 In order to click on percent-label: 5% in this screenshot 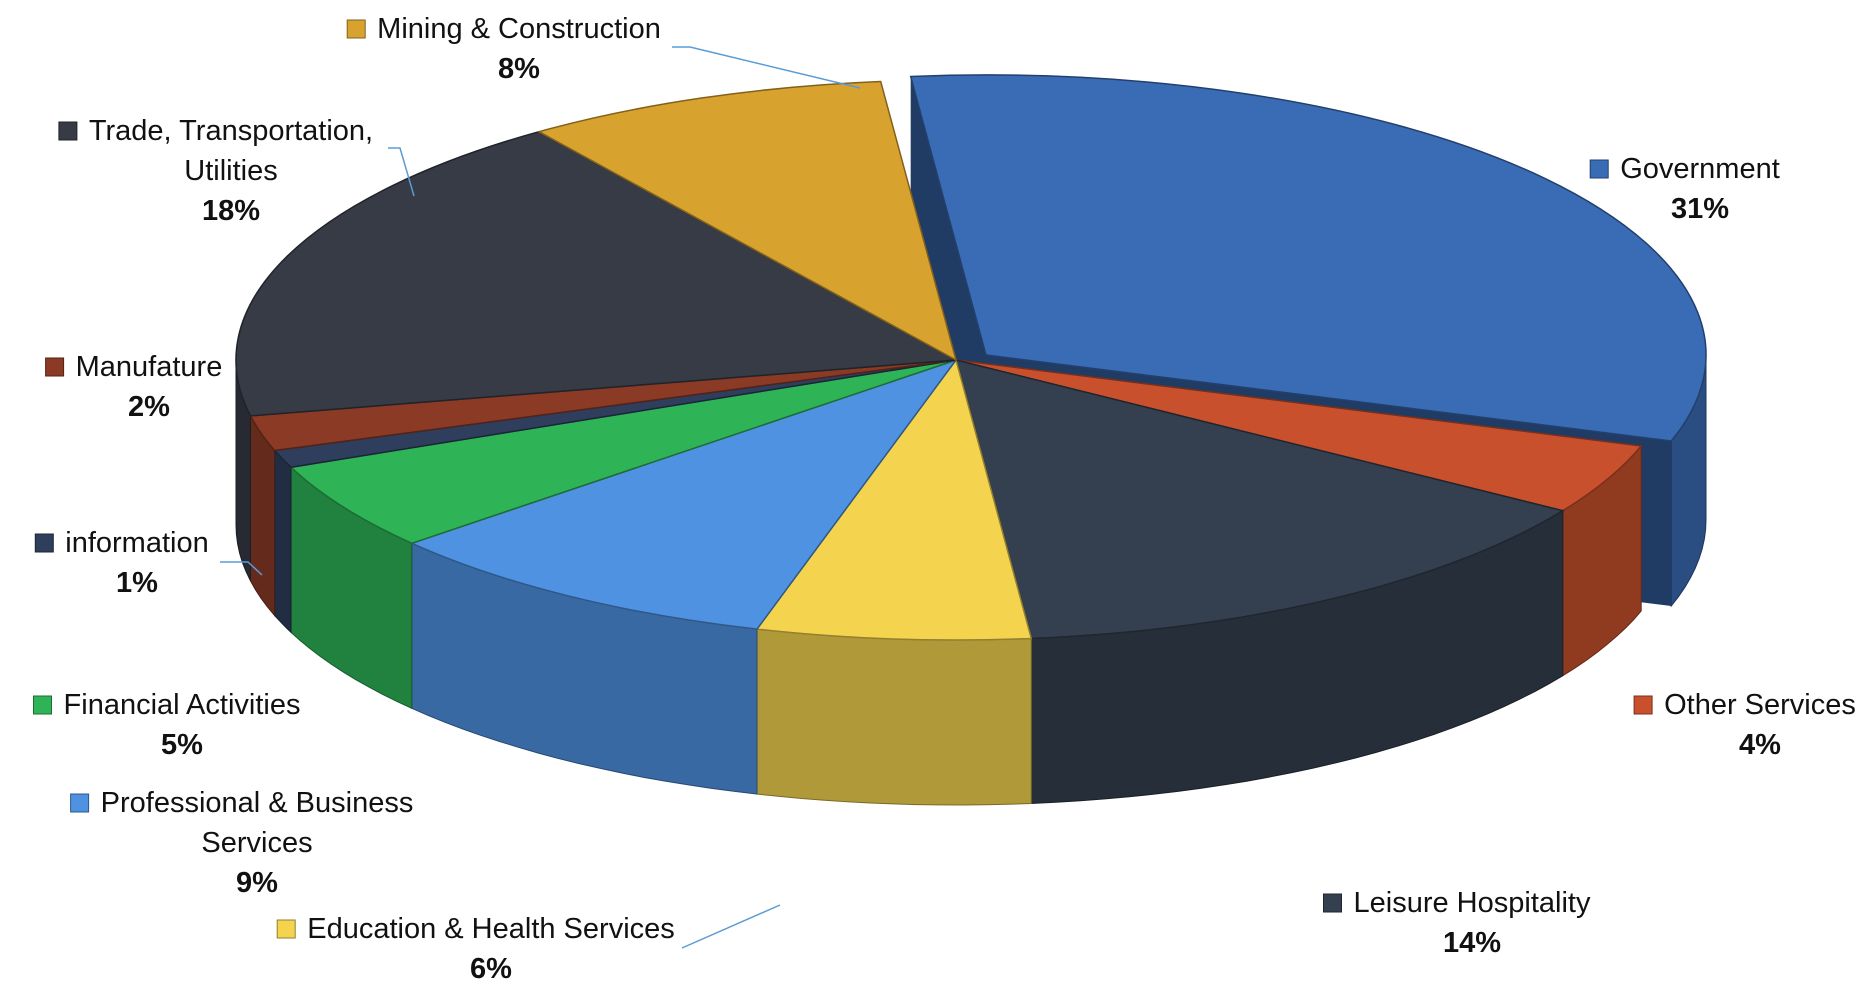, I will do `click(182, 745)`.